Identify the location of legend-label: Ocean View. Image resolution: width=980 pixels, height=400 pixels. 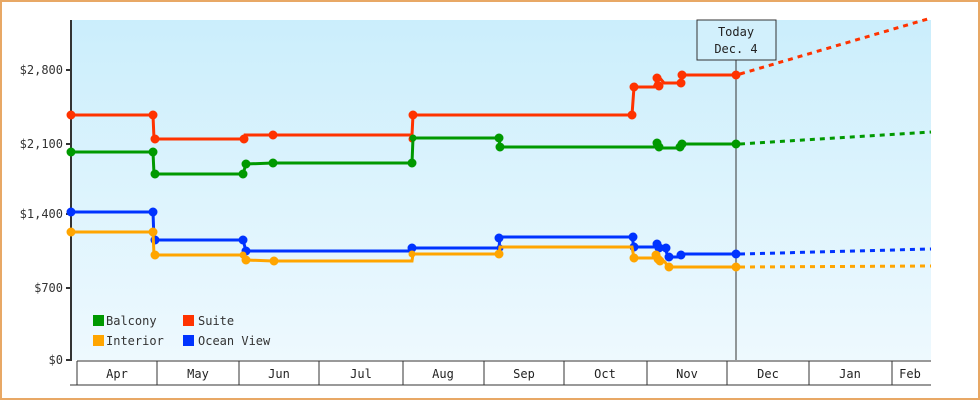
(234, 341).